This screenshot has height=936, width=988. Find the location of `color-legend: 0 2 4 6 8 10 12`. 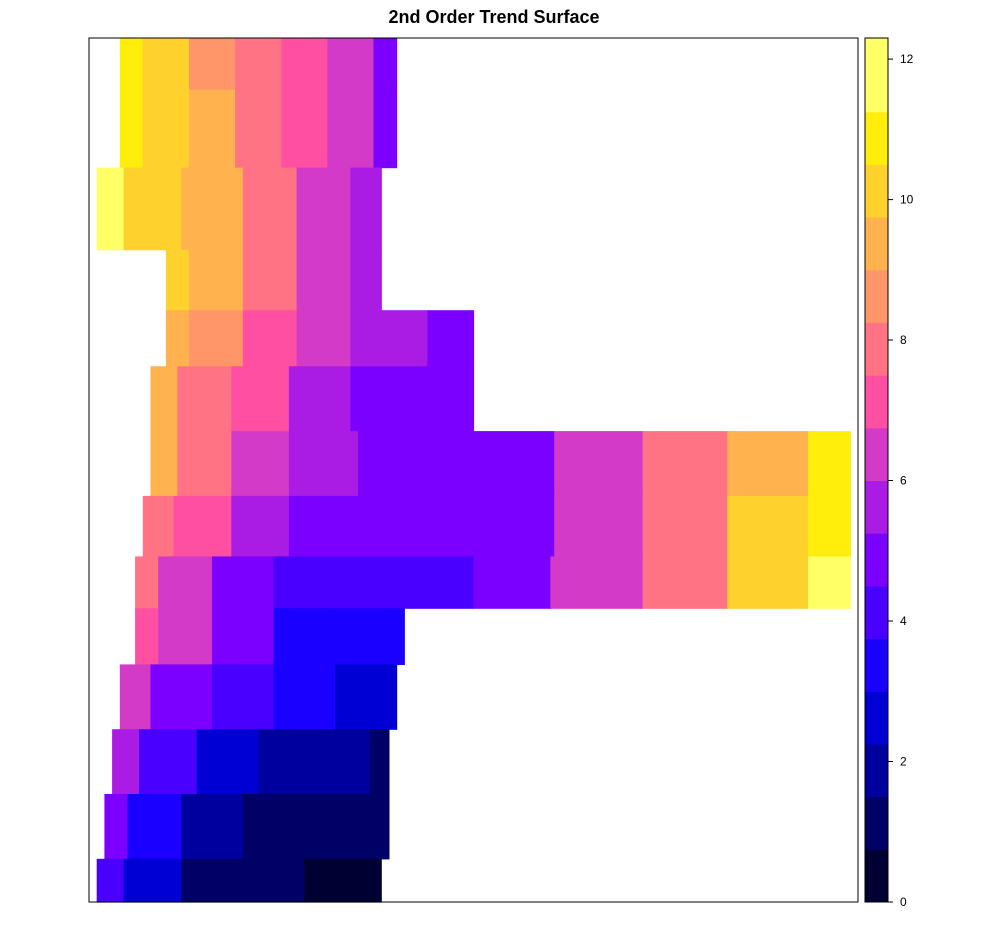

color-legend: 0 2 4 6 8 10 12 is located at coordinates (889, 473).